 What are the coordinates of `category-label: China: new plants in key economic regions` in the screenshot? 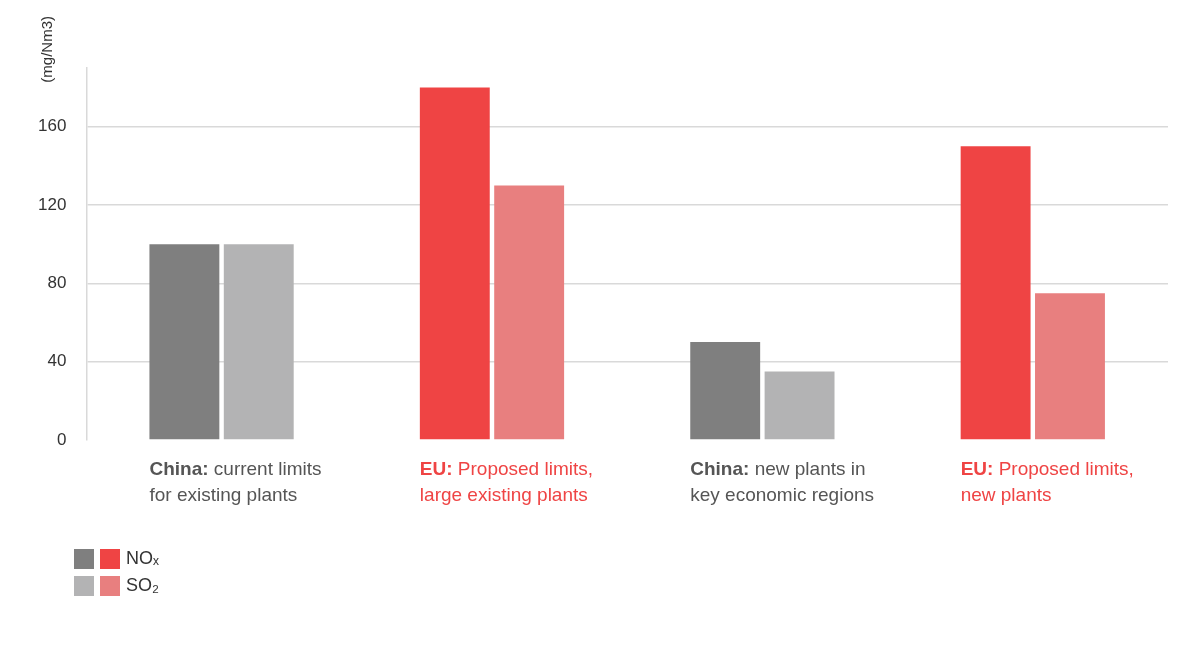 It's located at (782, 481).